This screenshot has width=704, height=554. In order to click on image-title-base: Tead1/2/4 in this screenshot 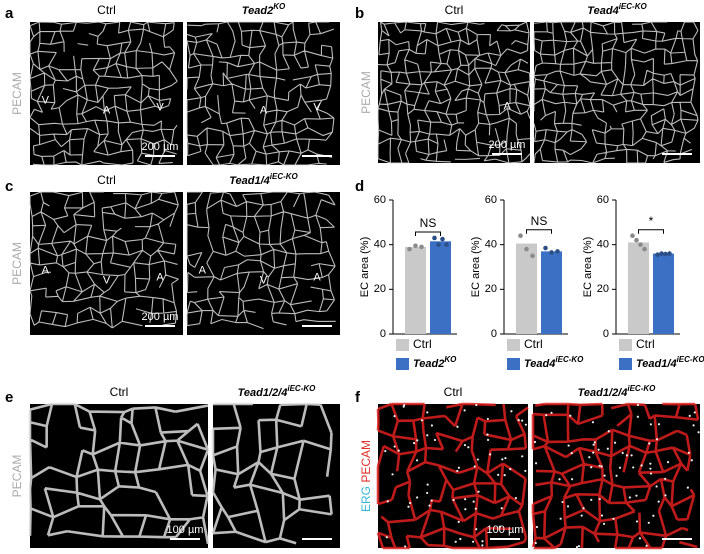, I will do `click(603, 393)`.